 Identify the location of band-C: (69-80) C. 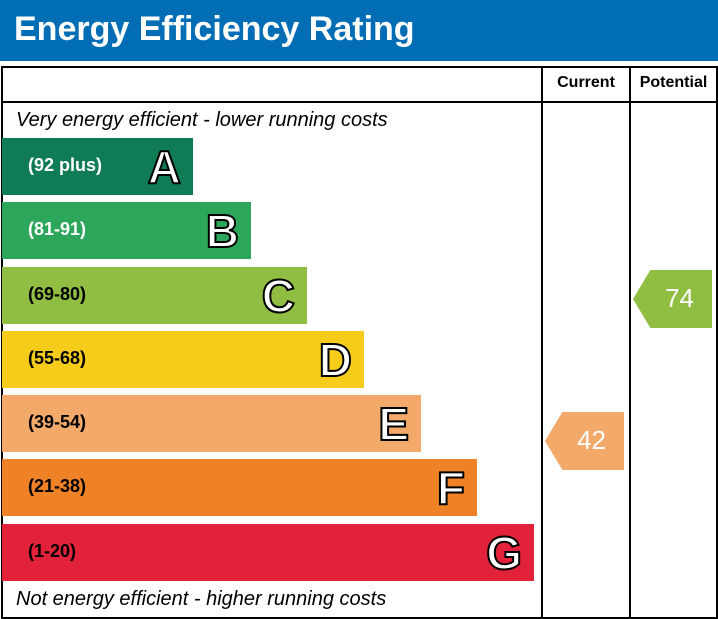
(154, 295).